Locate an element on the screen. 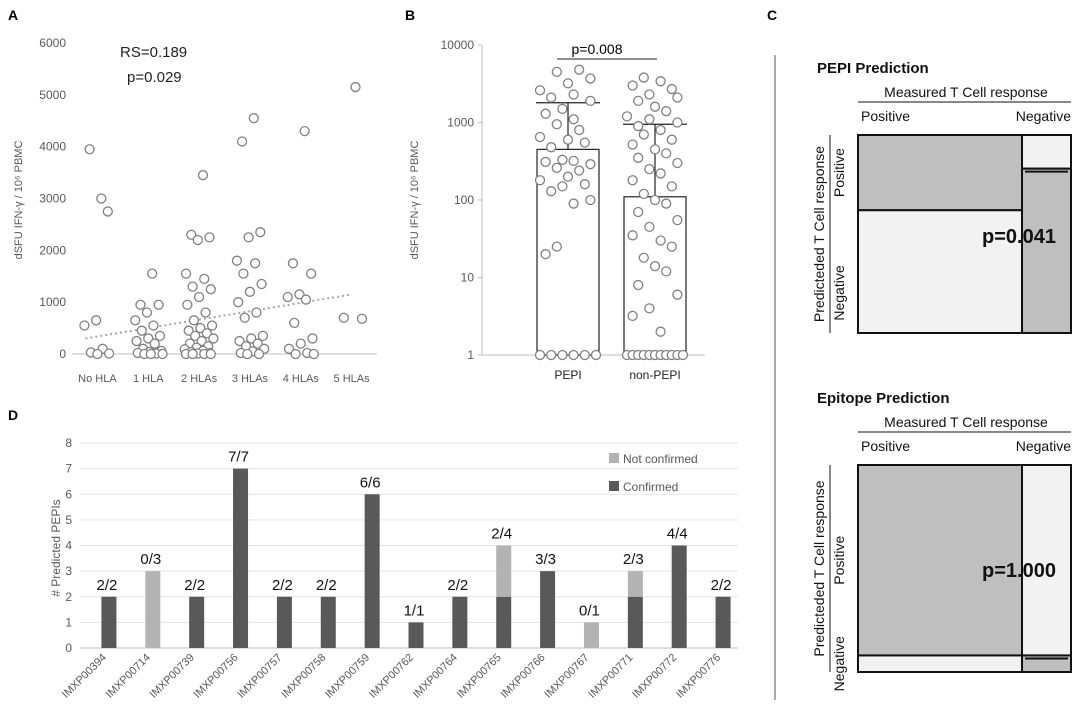  legend-swatch-not-confirmed is located at coordinates (614, 458).